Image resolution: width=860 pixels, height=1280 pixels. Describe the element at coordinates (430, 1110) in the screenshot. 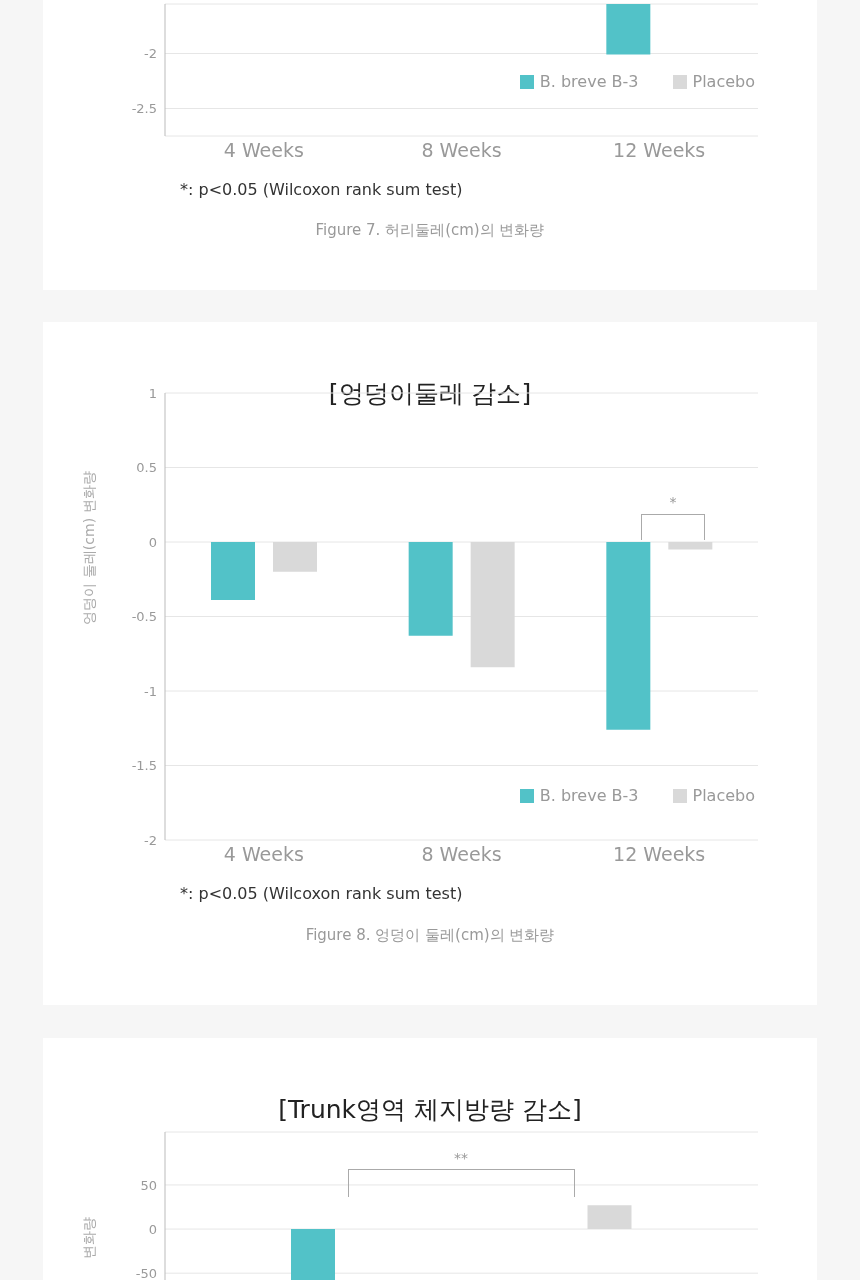

I see `chart-title: [Trunk영역 체지방량 감소]` at that location.